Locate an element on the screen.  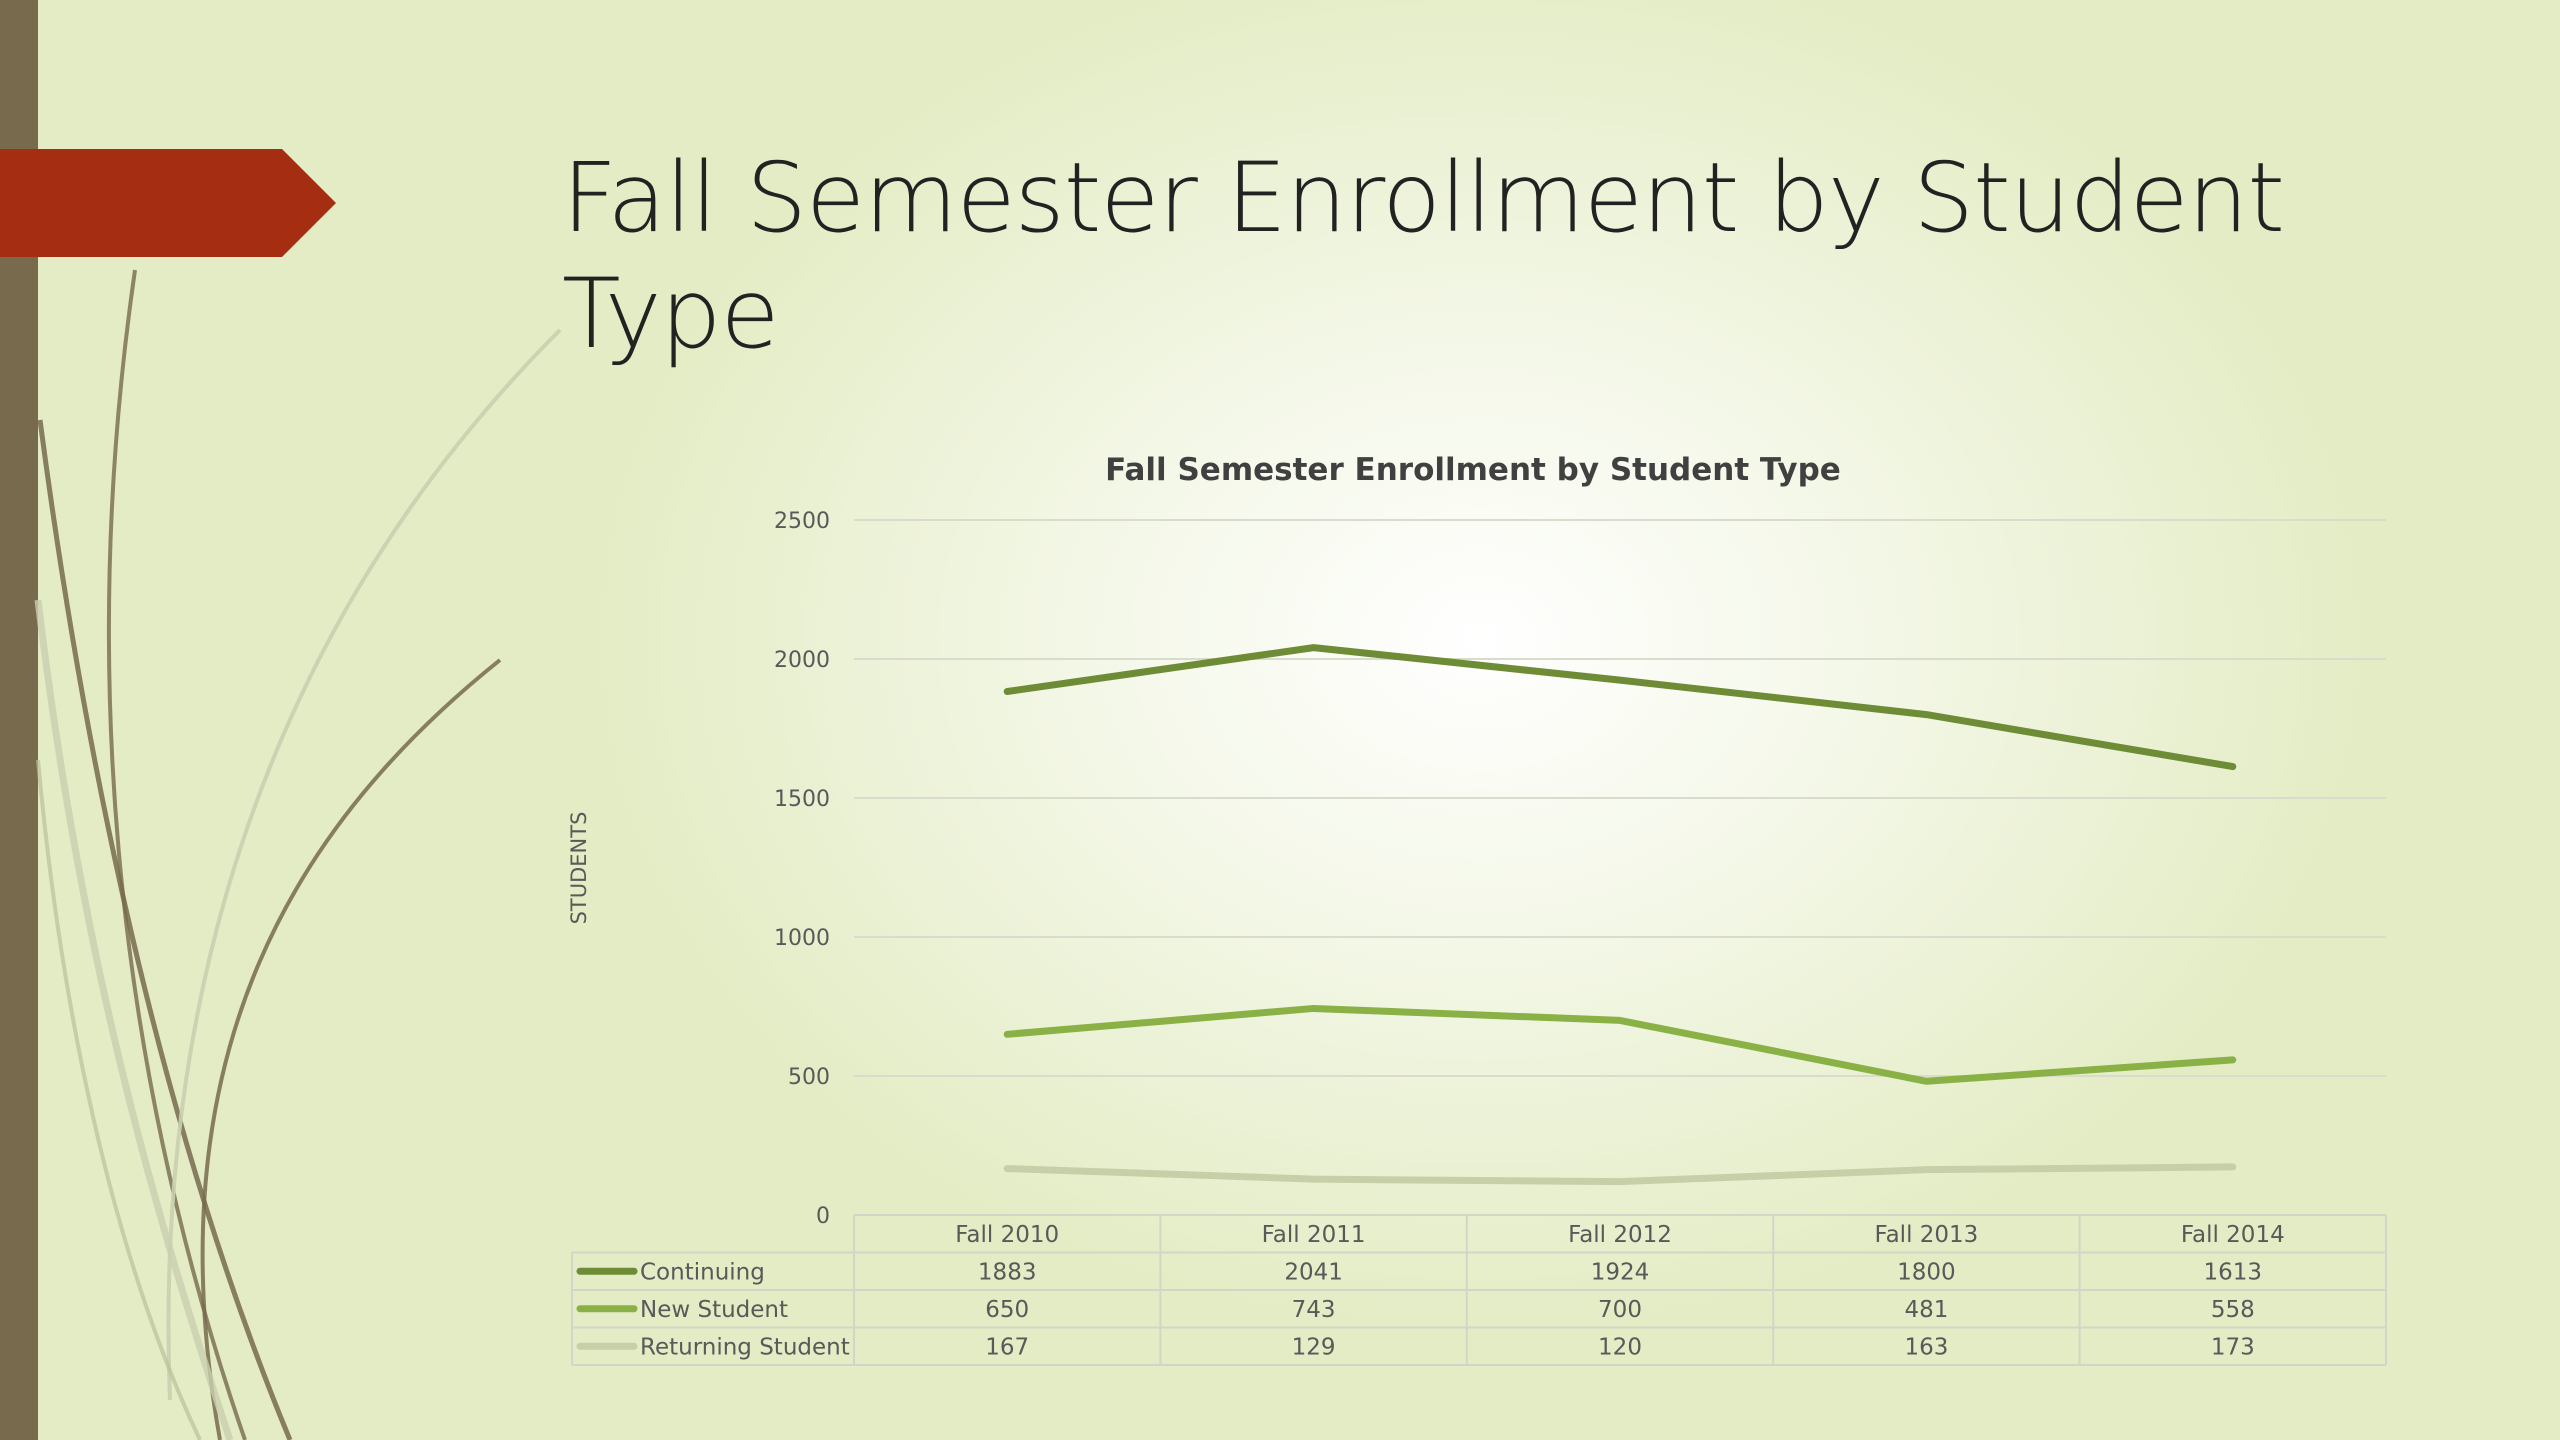
y-tick-label: 1000 is located at coordinates (802, 938).